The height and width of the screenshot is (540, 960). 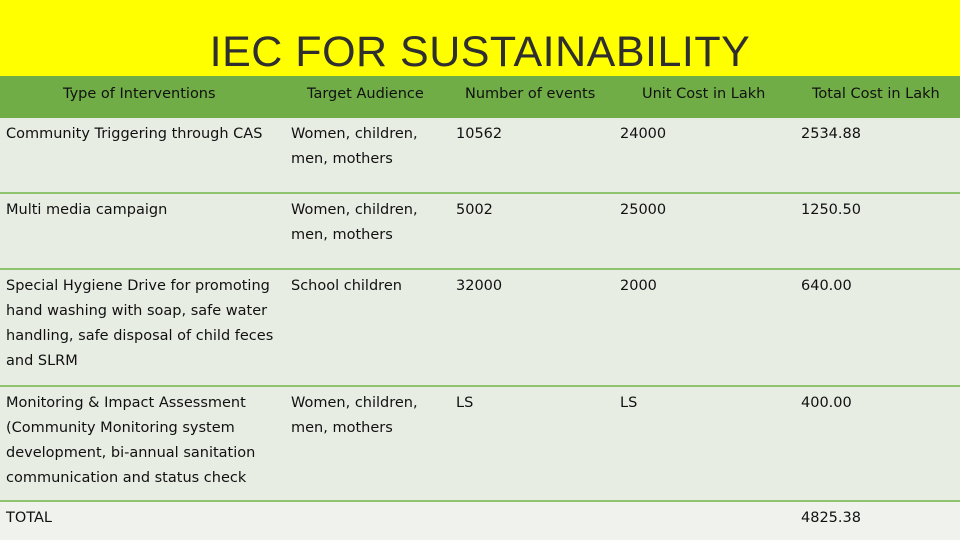 What do you see at coordinates (365, 94) in the screenshot?
I see `column-header-audience: Target Audience` at bounding box center [365, 94].